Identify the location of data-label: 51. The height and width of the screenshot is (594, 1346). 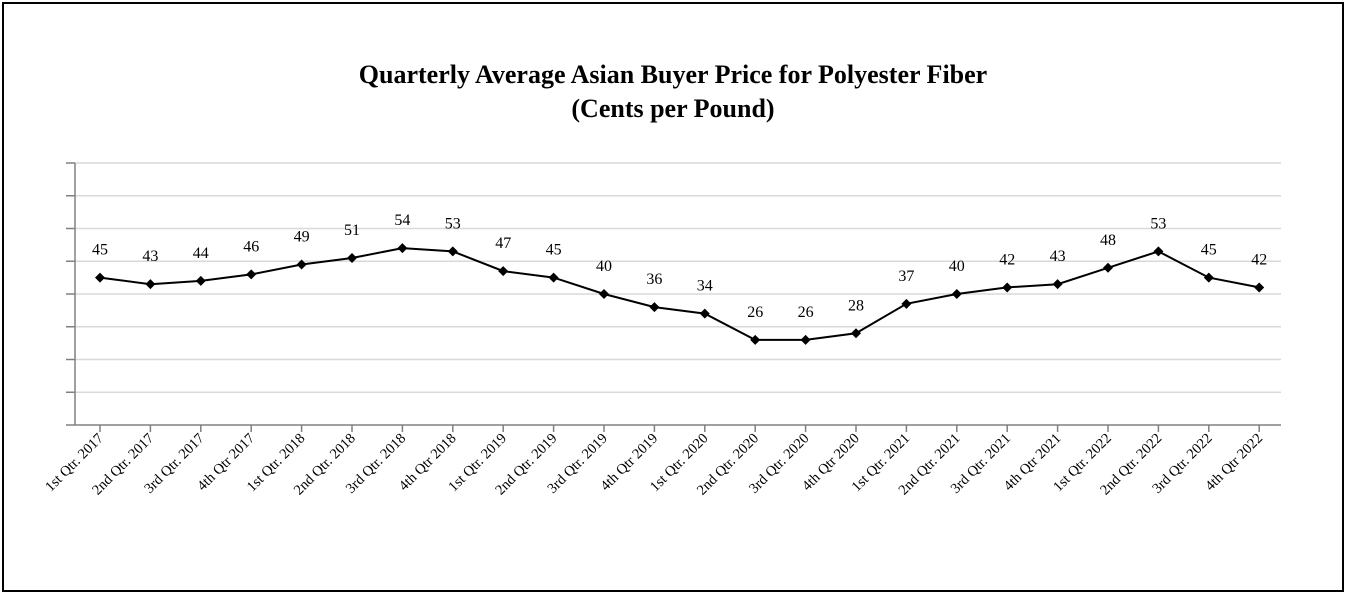
(352, 230).